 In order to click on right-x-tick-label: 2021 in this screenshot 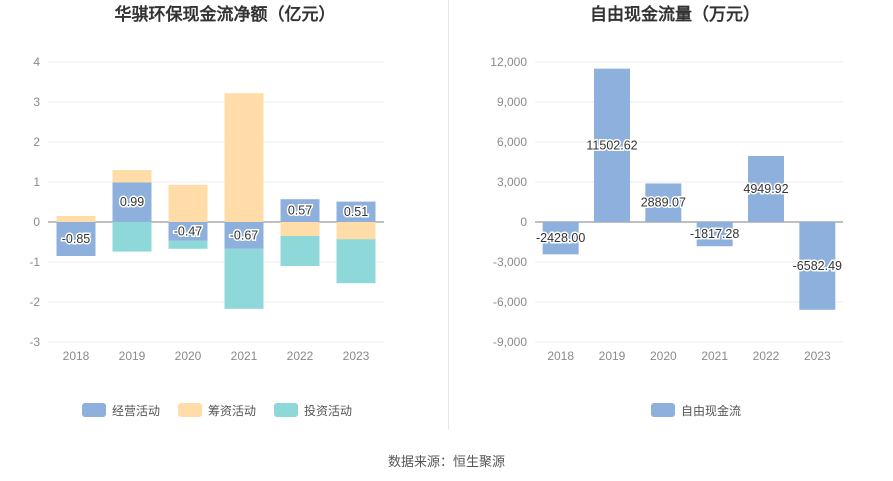, I will do `click(714, 356)`.